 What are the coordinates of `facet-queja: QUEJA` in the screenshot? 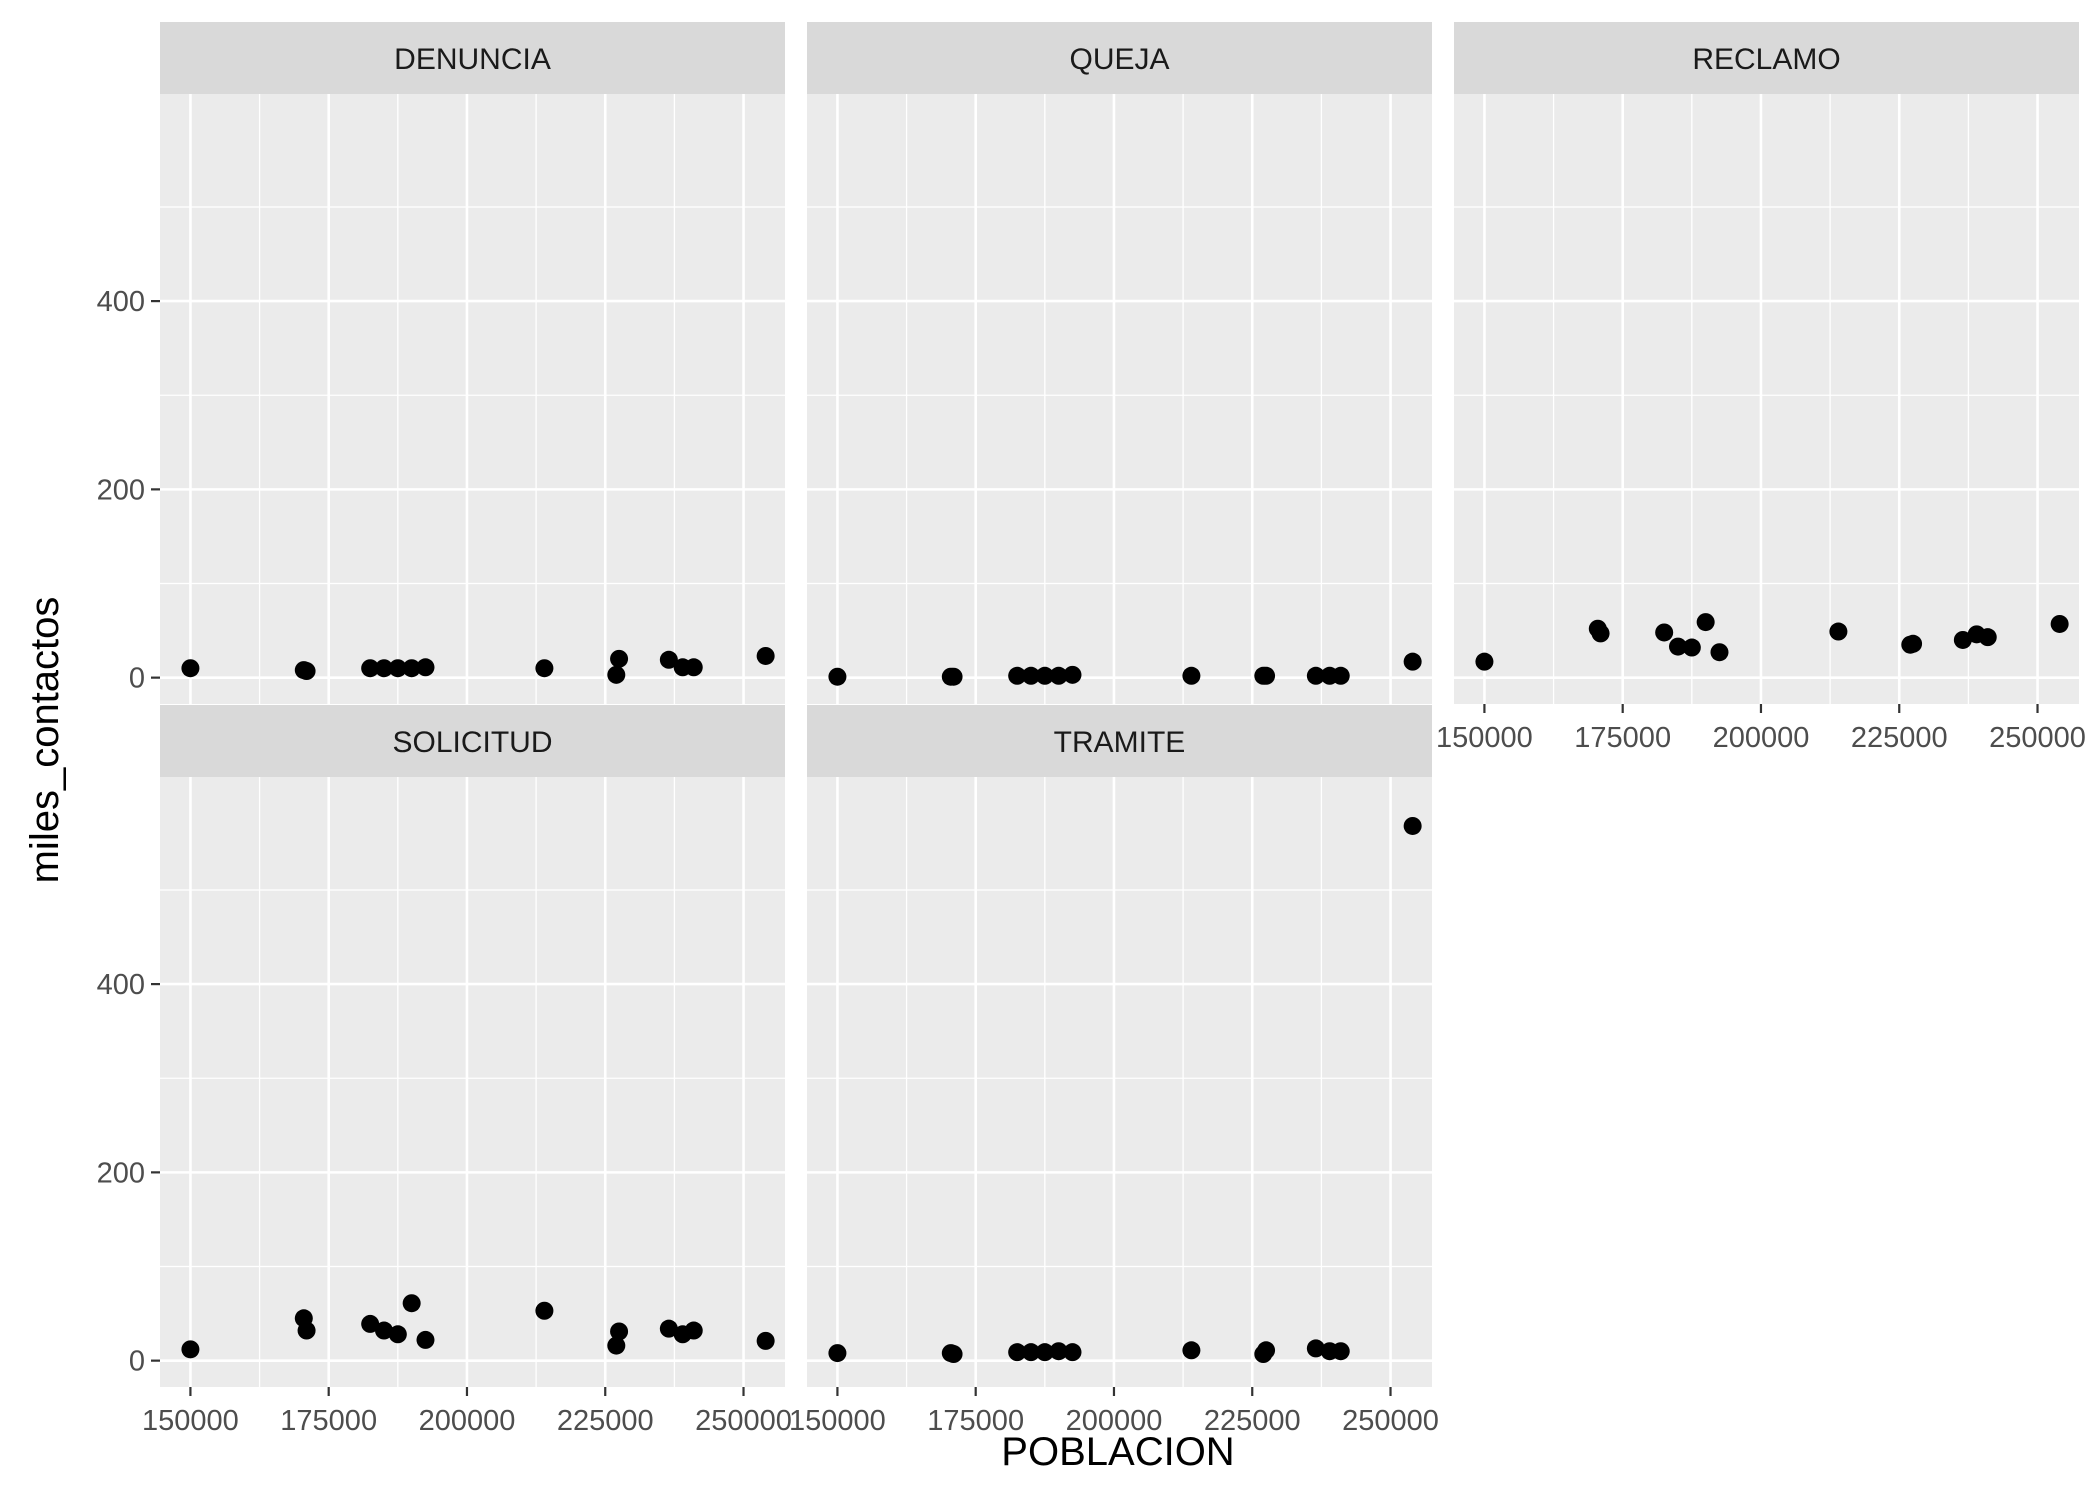 It's located at (1119, 363).